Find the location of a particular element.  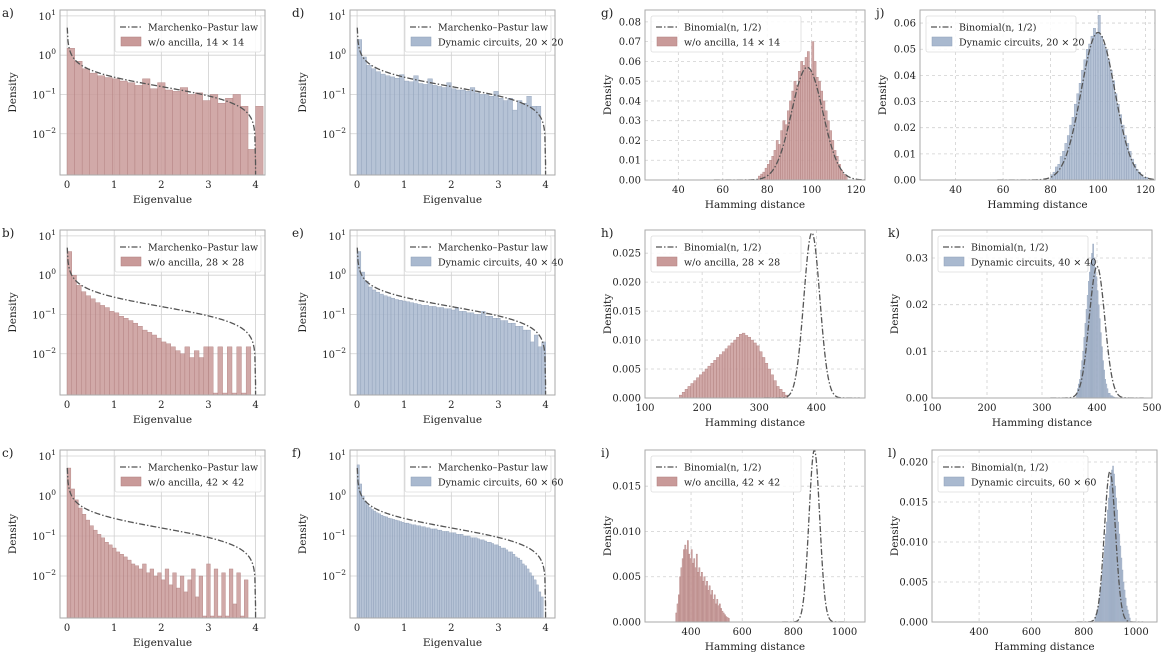

x-tick-label: 600 is located at coordinates (742, 632).